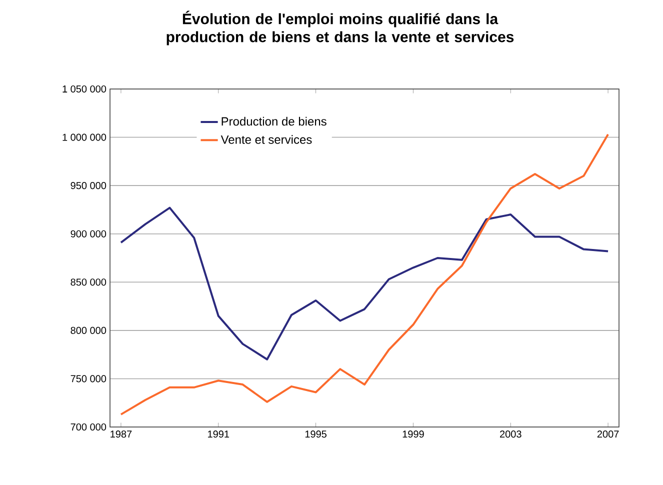 The width and height of the screenshot is (663, 485). Describe the element at coordinates (88, 427) in the screenshot. I see `y-tick-label: 700 000` at that location.